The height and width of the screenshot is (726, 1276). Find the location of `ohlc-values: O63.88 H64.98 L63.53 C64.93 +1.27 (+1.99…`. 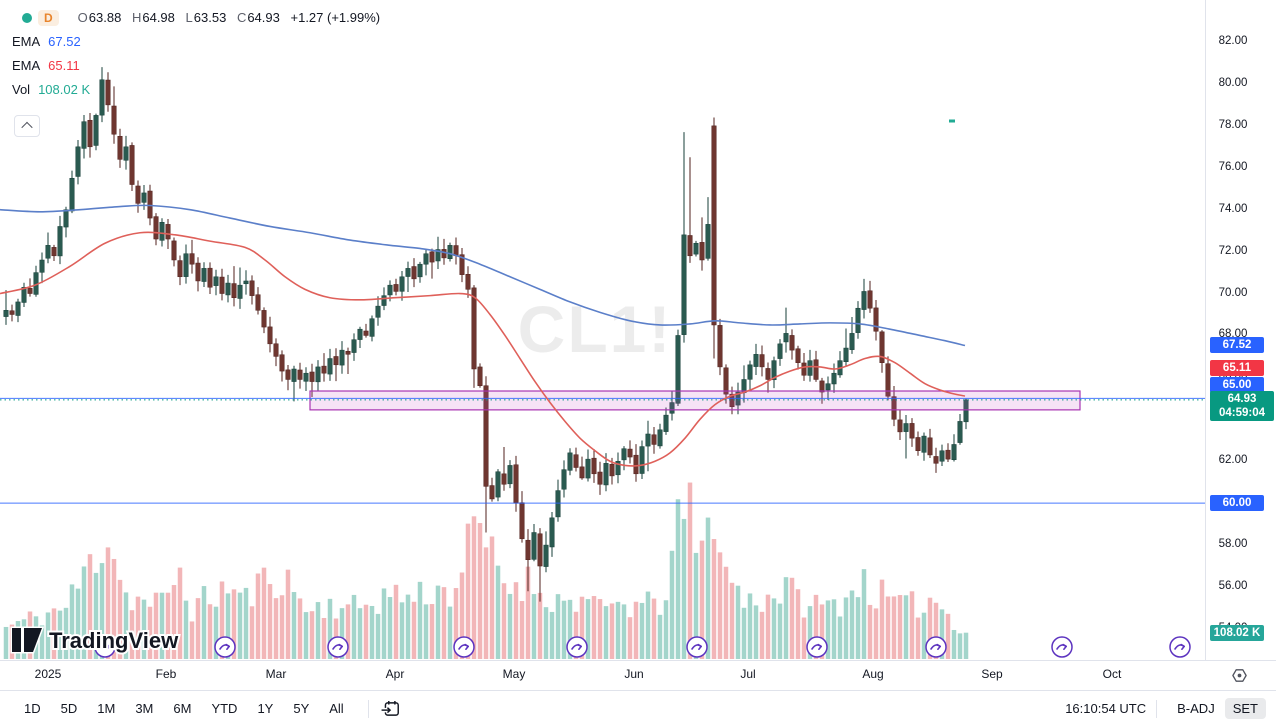

ohlc-values: O63.88 H64.98 L63.53 C64.93 +1.27 (+1.99… is located at coordinates (225, 17).